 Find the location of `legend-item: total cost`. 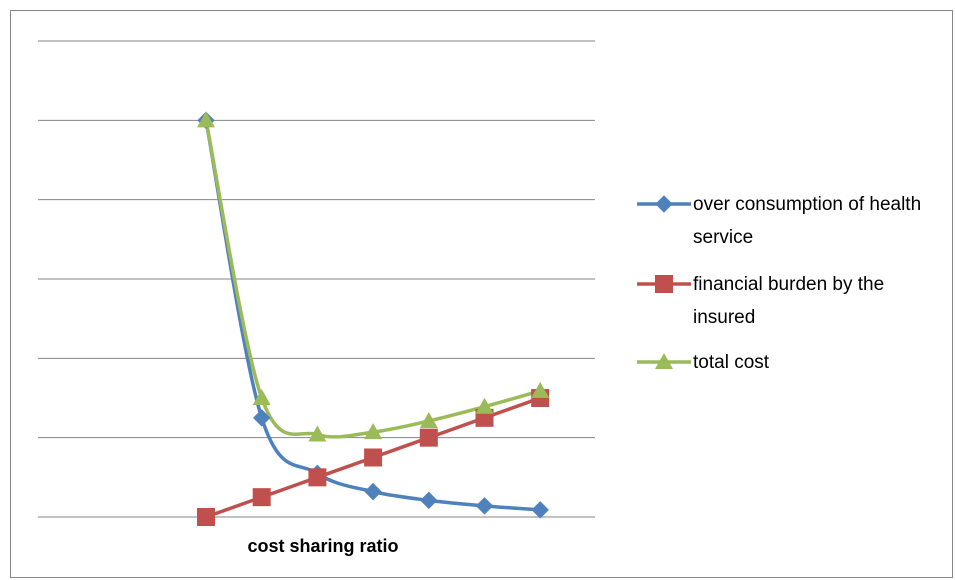

legend-item: total cost is located at coordinates (792, 362).